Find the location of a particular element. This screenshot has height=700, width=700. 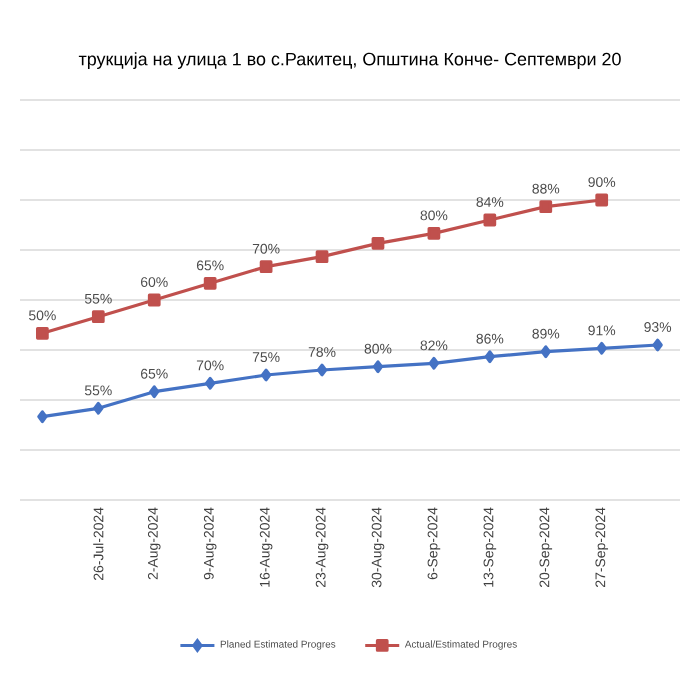

chart-title: трукција на улица 1 во с.Ракитец, Општина Конче- Септември 20 is located at coordinates (349, 60).